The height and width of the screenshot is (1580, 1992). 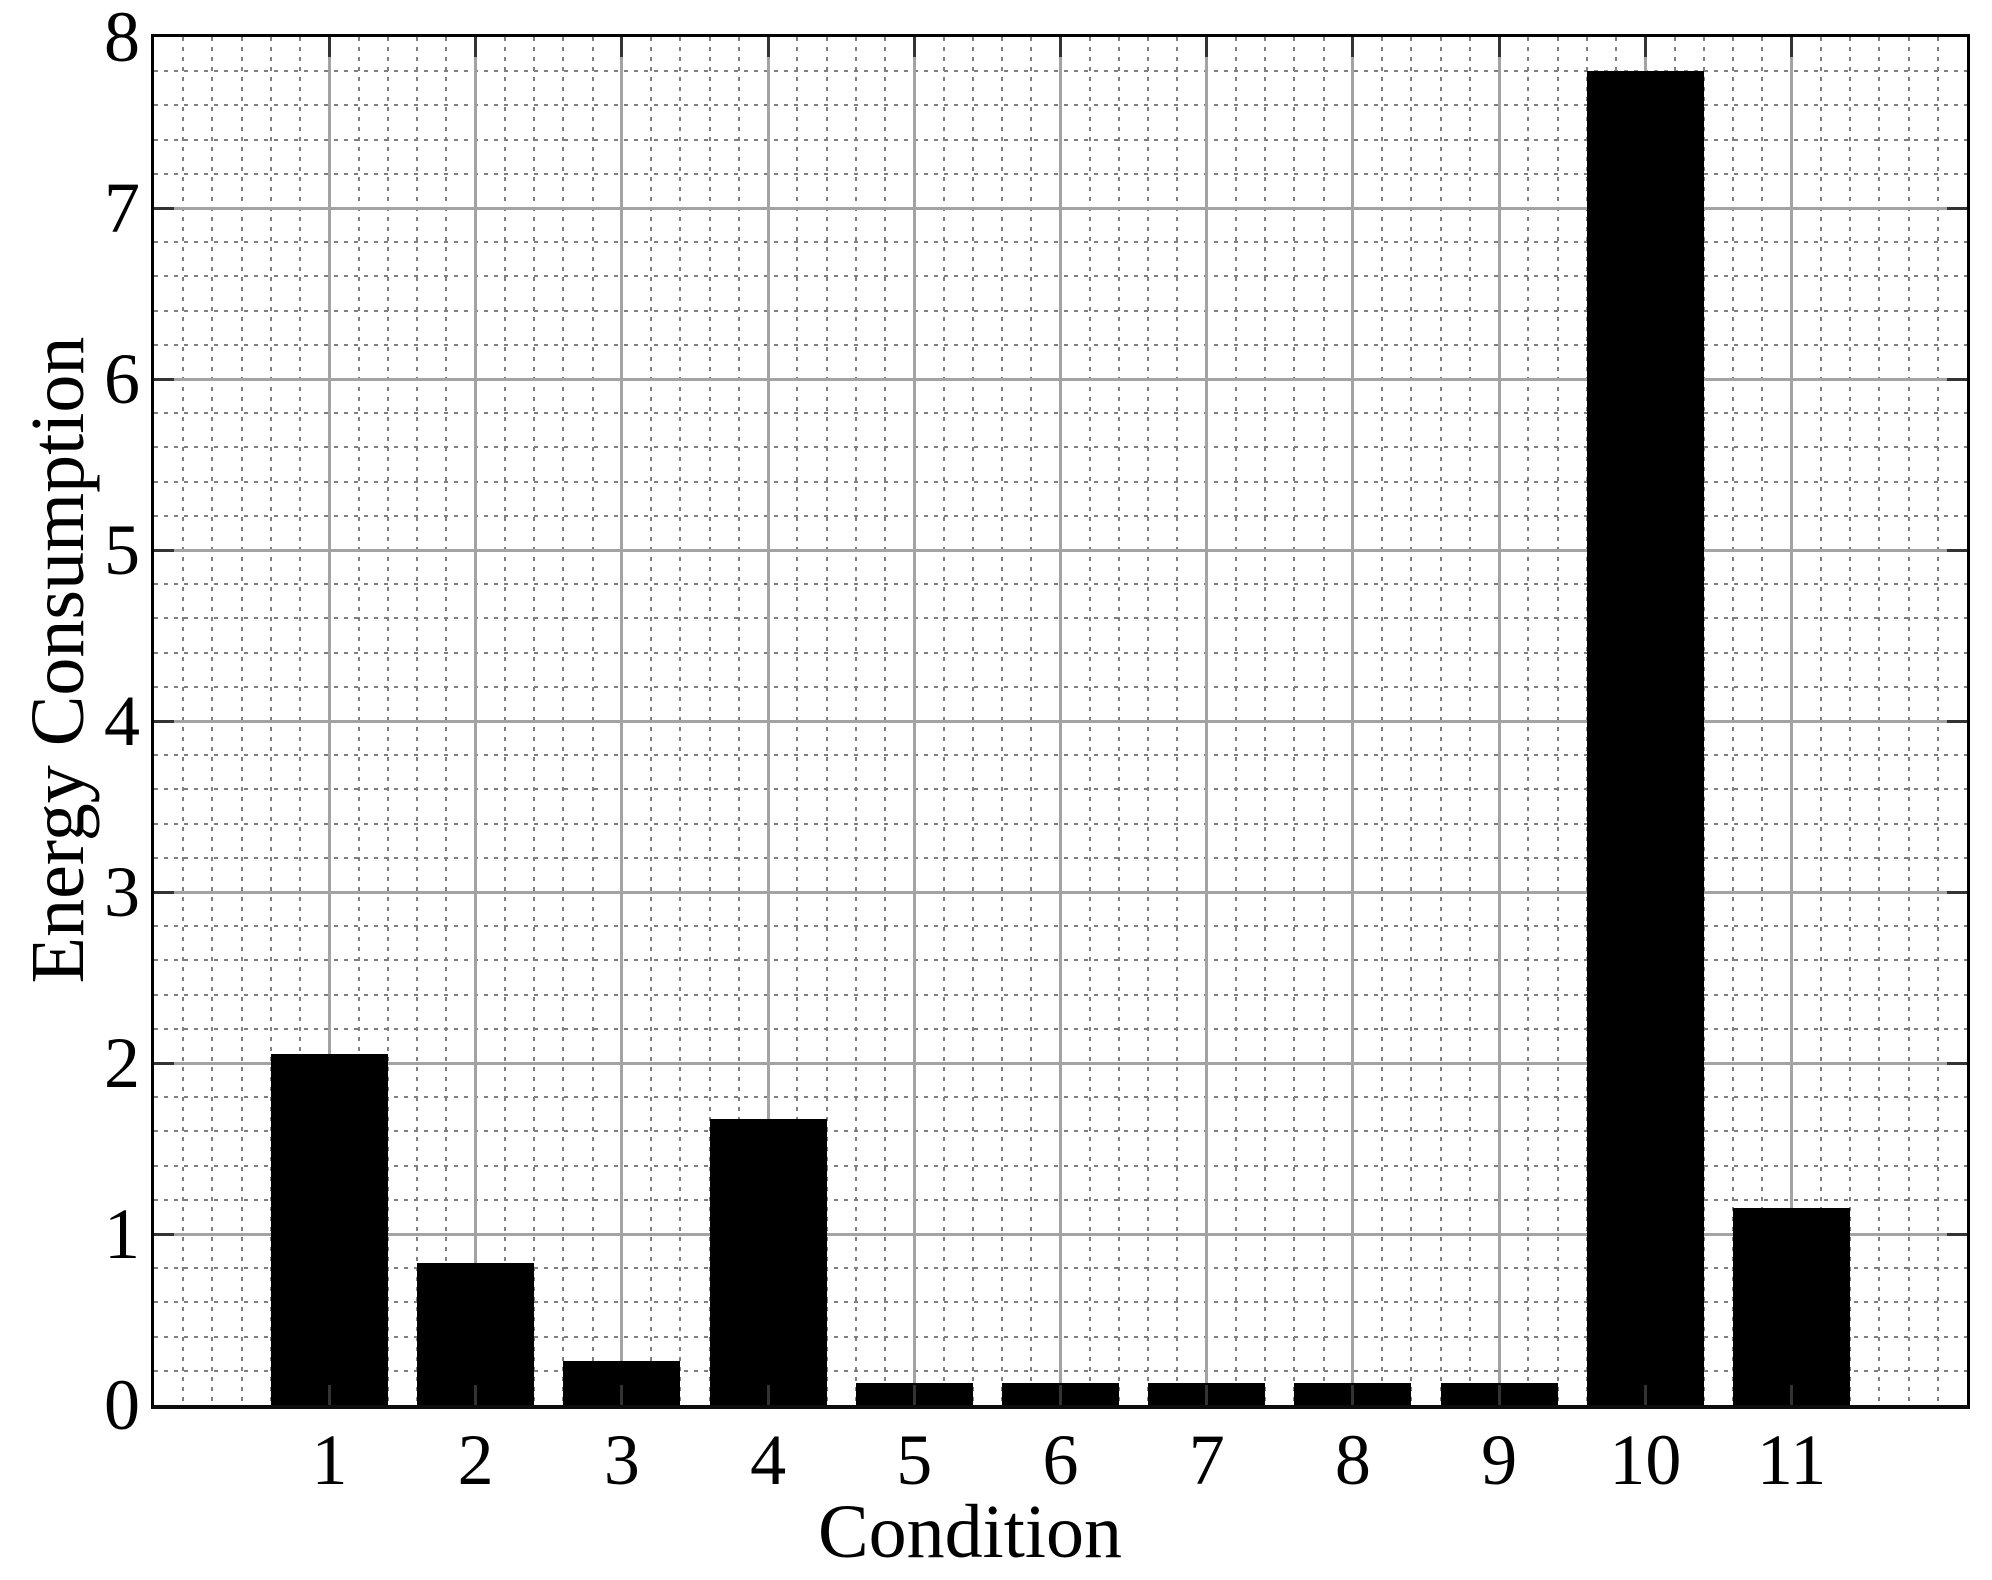 I want to click on x-tick-label-9: 9, so click(x=1499, y=1460).